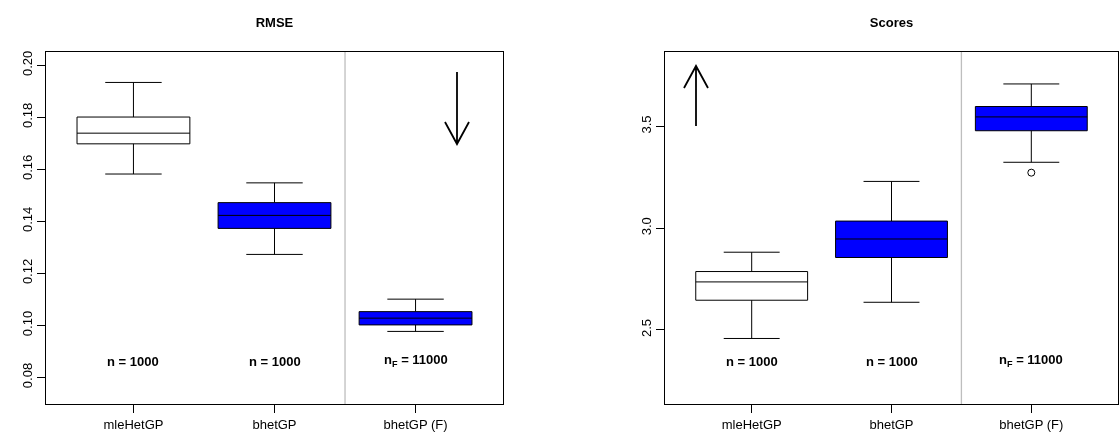  What do you see at coordinates (27, 167) in the screenshot?
I see `y-tick-label: 0.16` at bounding box center [27, 167].